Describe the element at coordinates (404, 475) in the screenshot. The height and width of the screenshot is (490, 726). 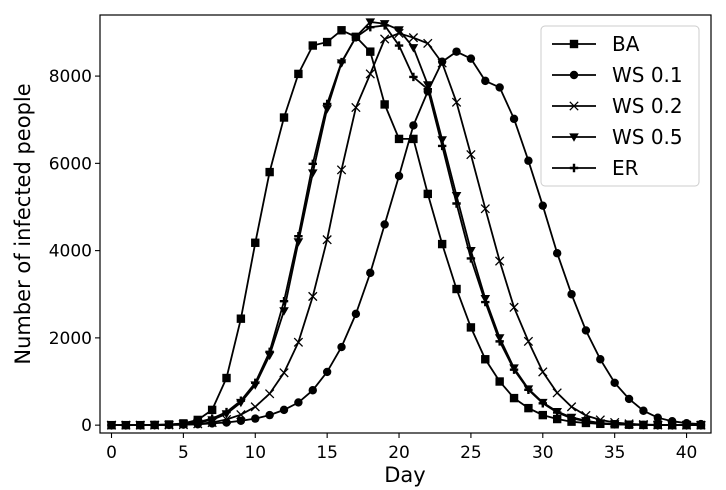
I see `x-axis-label: Day` at that location.